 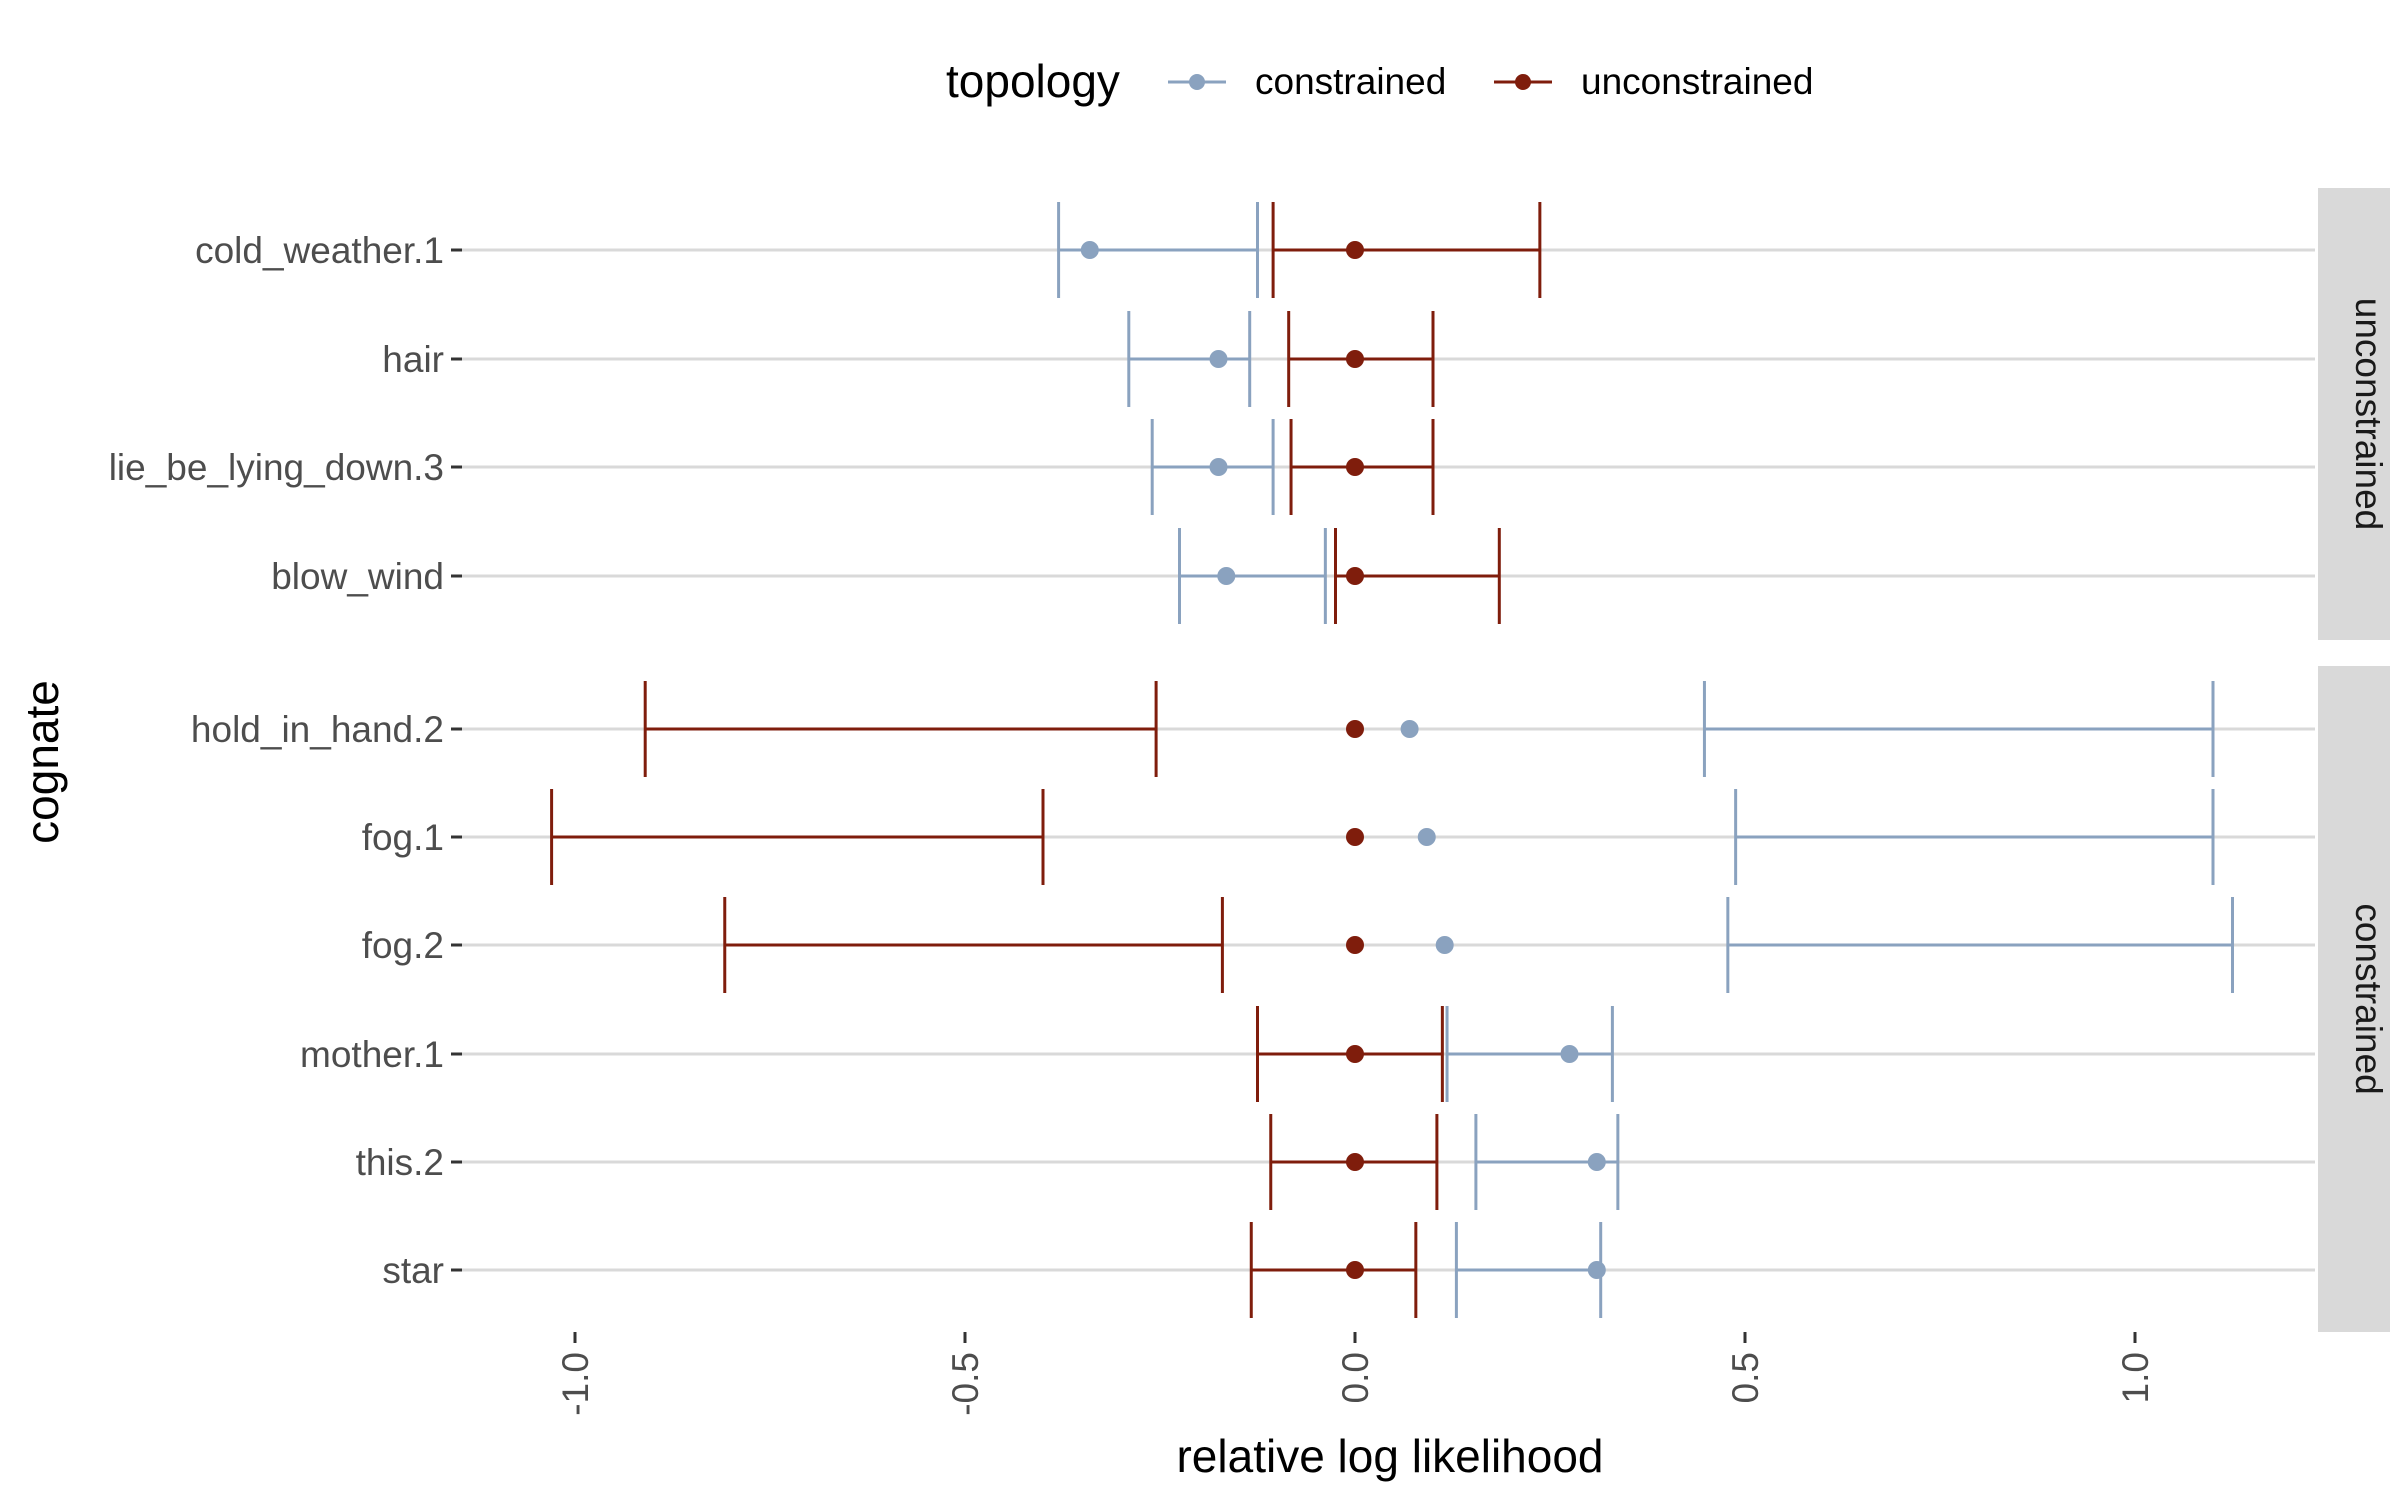 What do you see at coordinates (42, 762) in the screenshot?
I see `y-axis-title: cognate` at bounding box center [42, 762].